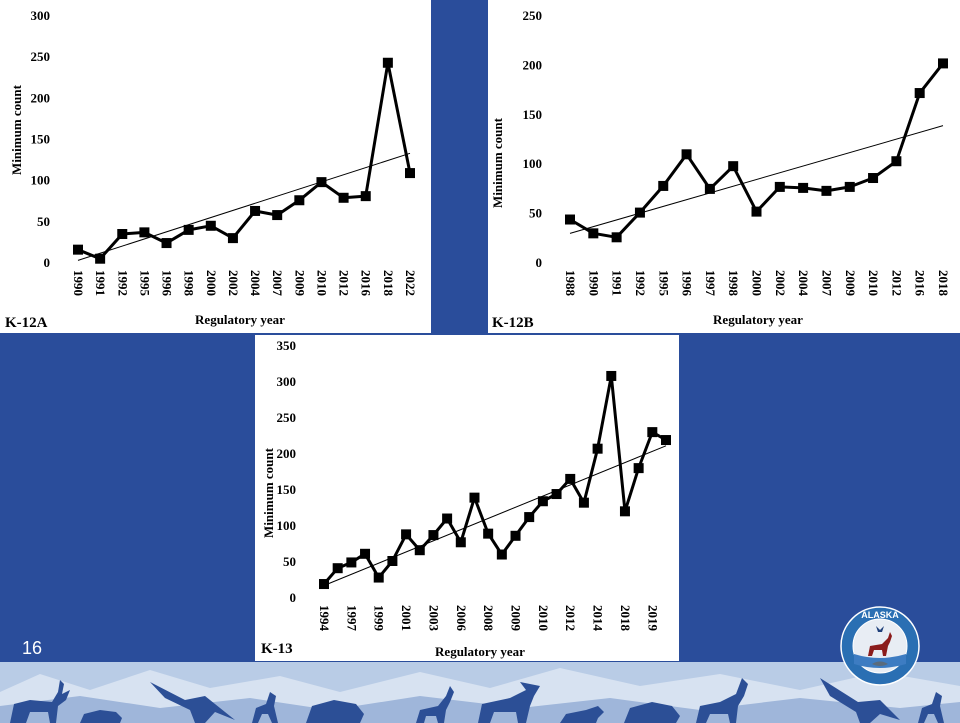 The image size is (960, 723). What do you see at coordinates (663, 283) in the screenshot?
I see `x-tick-label: 1995` at bounding box center [663, 283].